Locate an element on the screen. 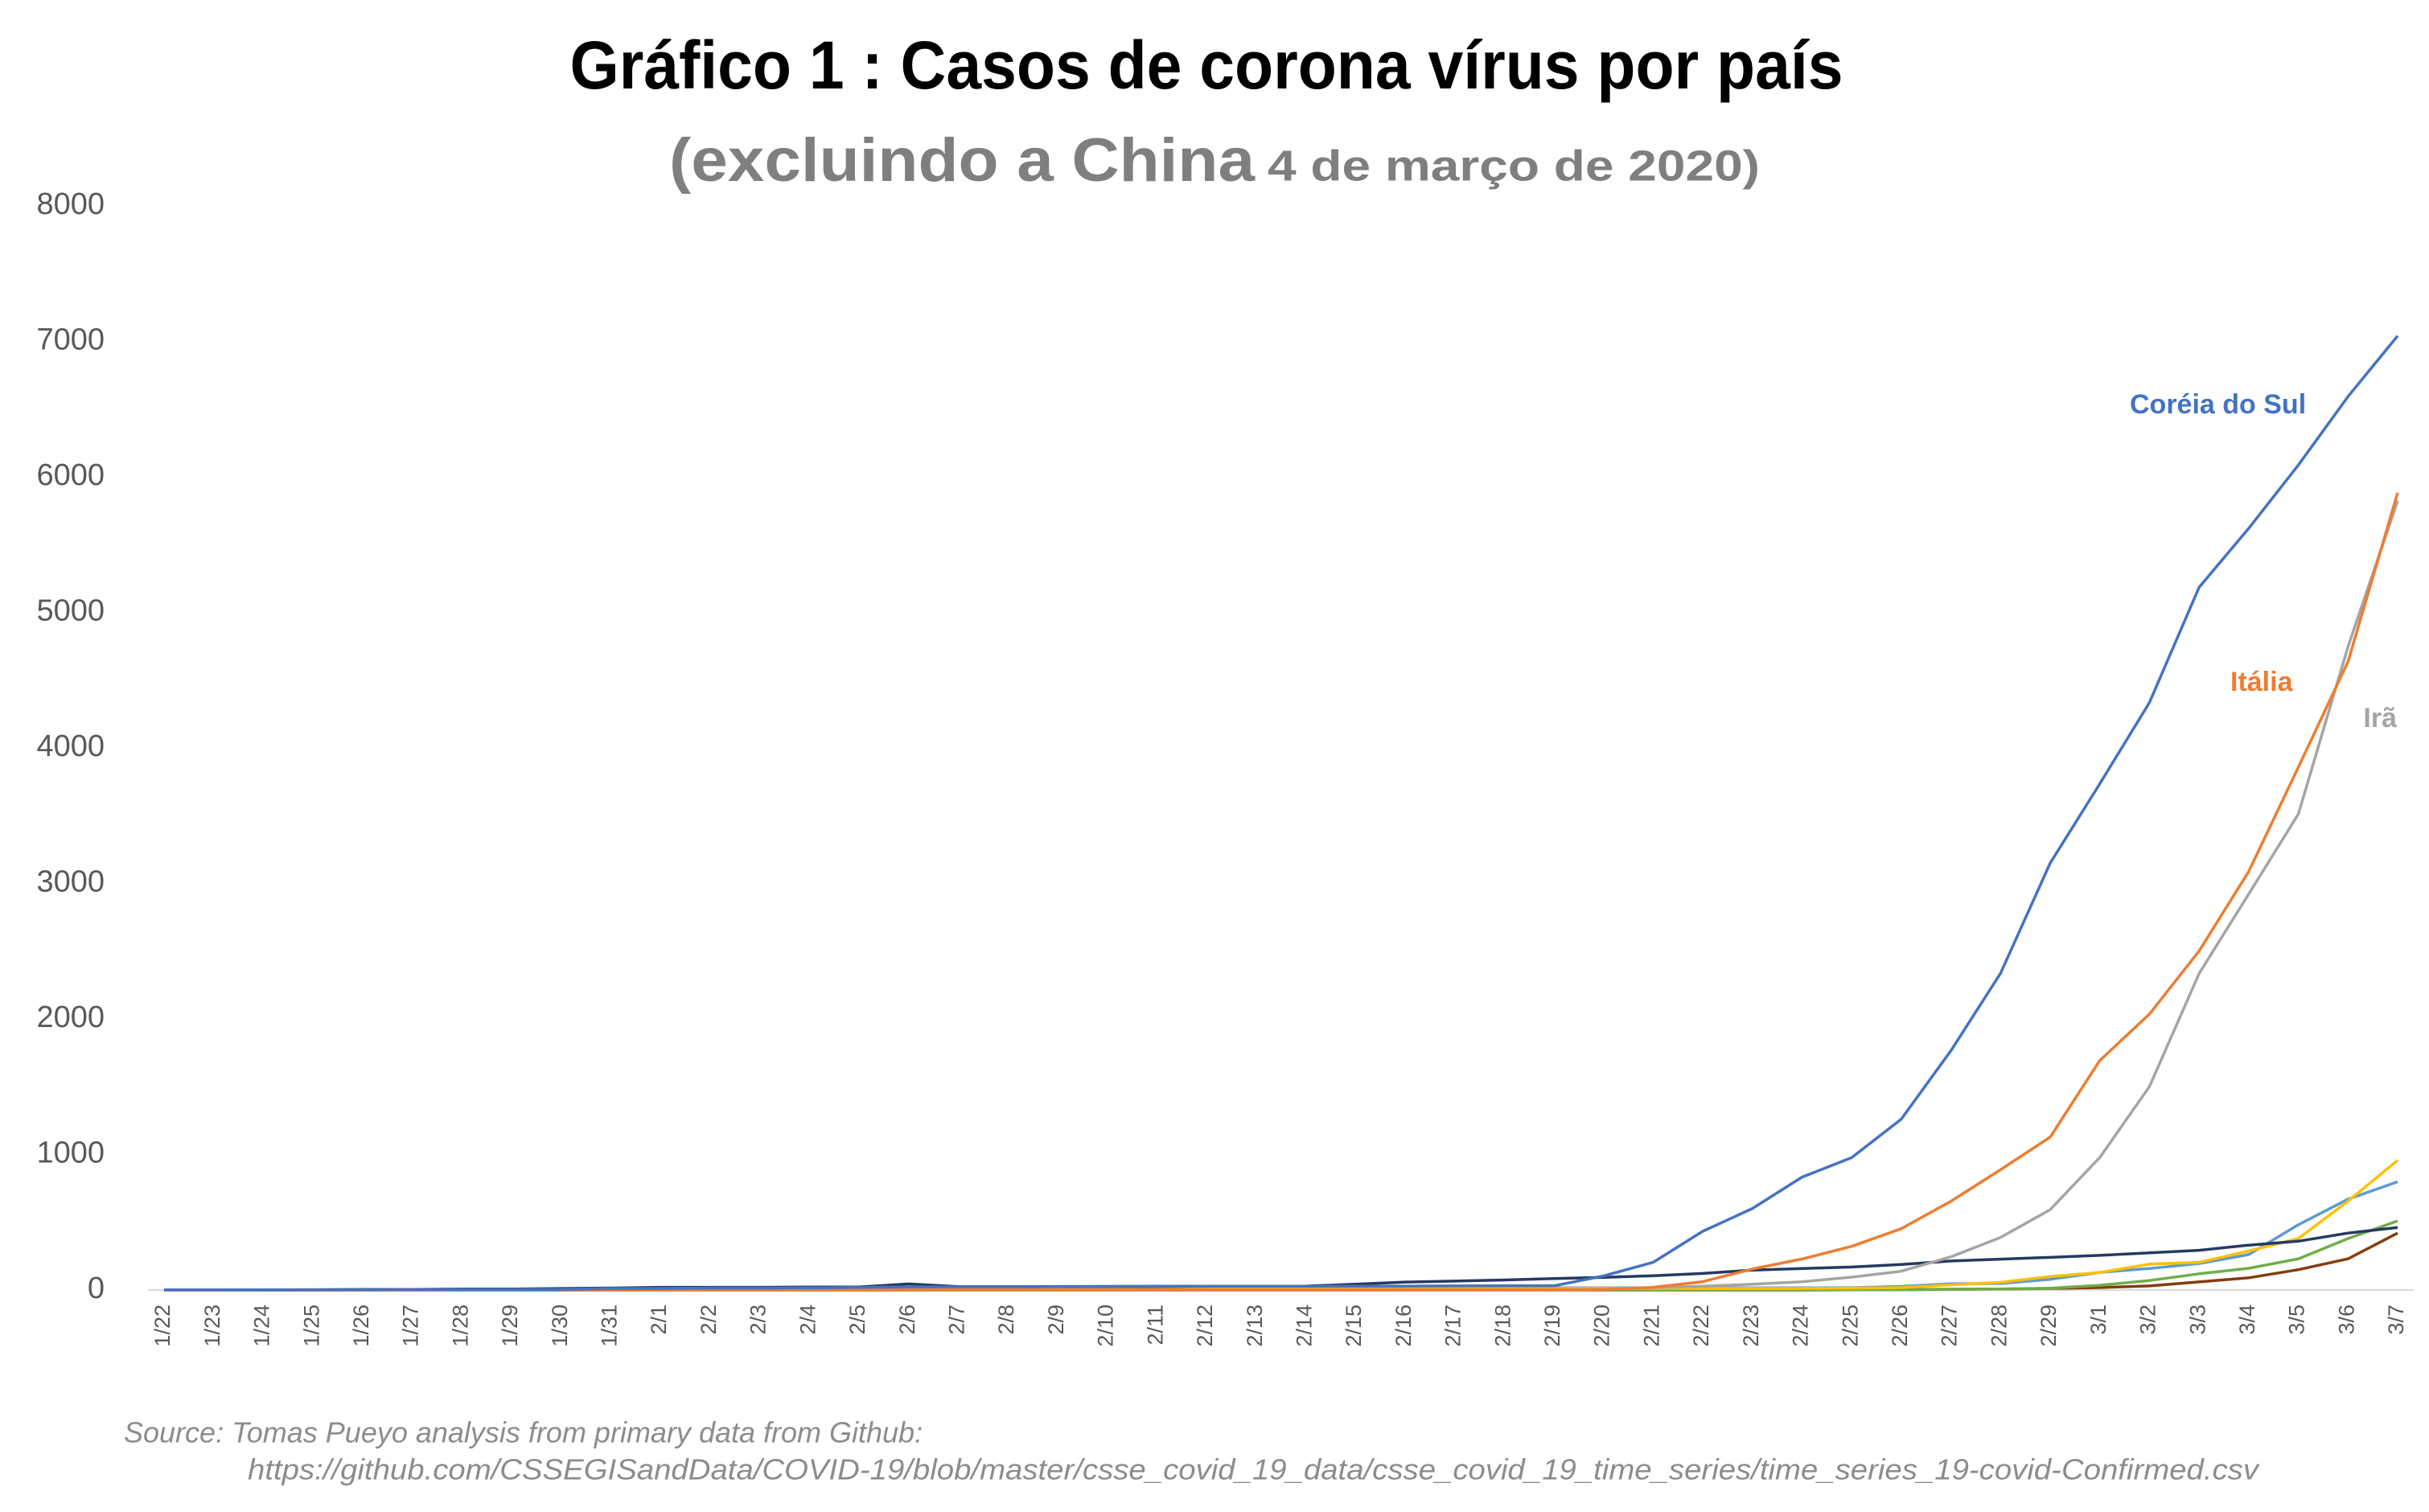 This screenshot has width=2429, height=1512. x-tick-label: 2/9 is located at coordinates (1056, 1320).